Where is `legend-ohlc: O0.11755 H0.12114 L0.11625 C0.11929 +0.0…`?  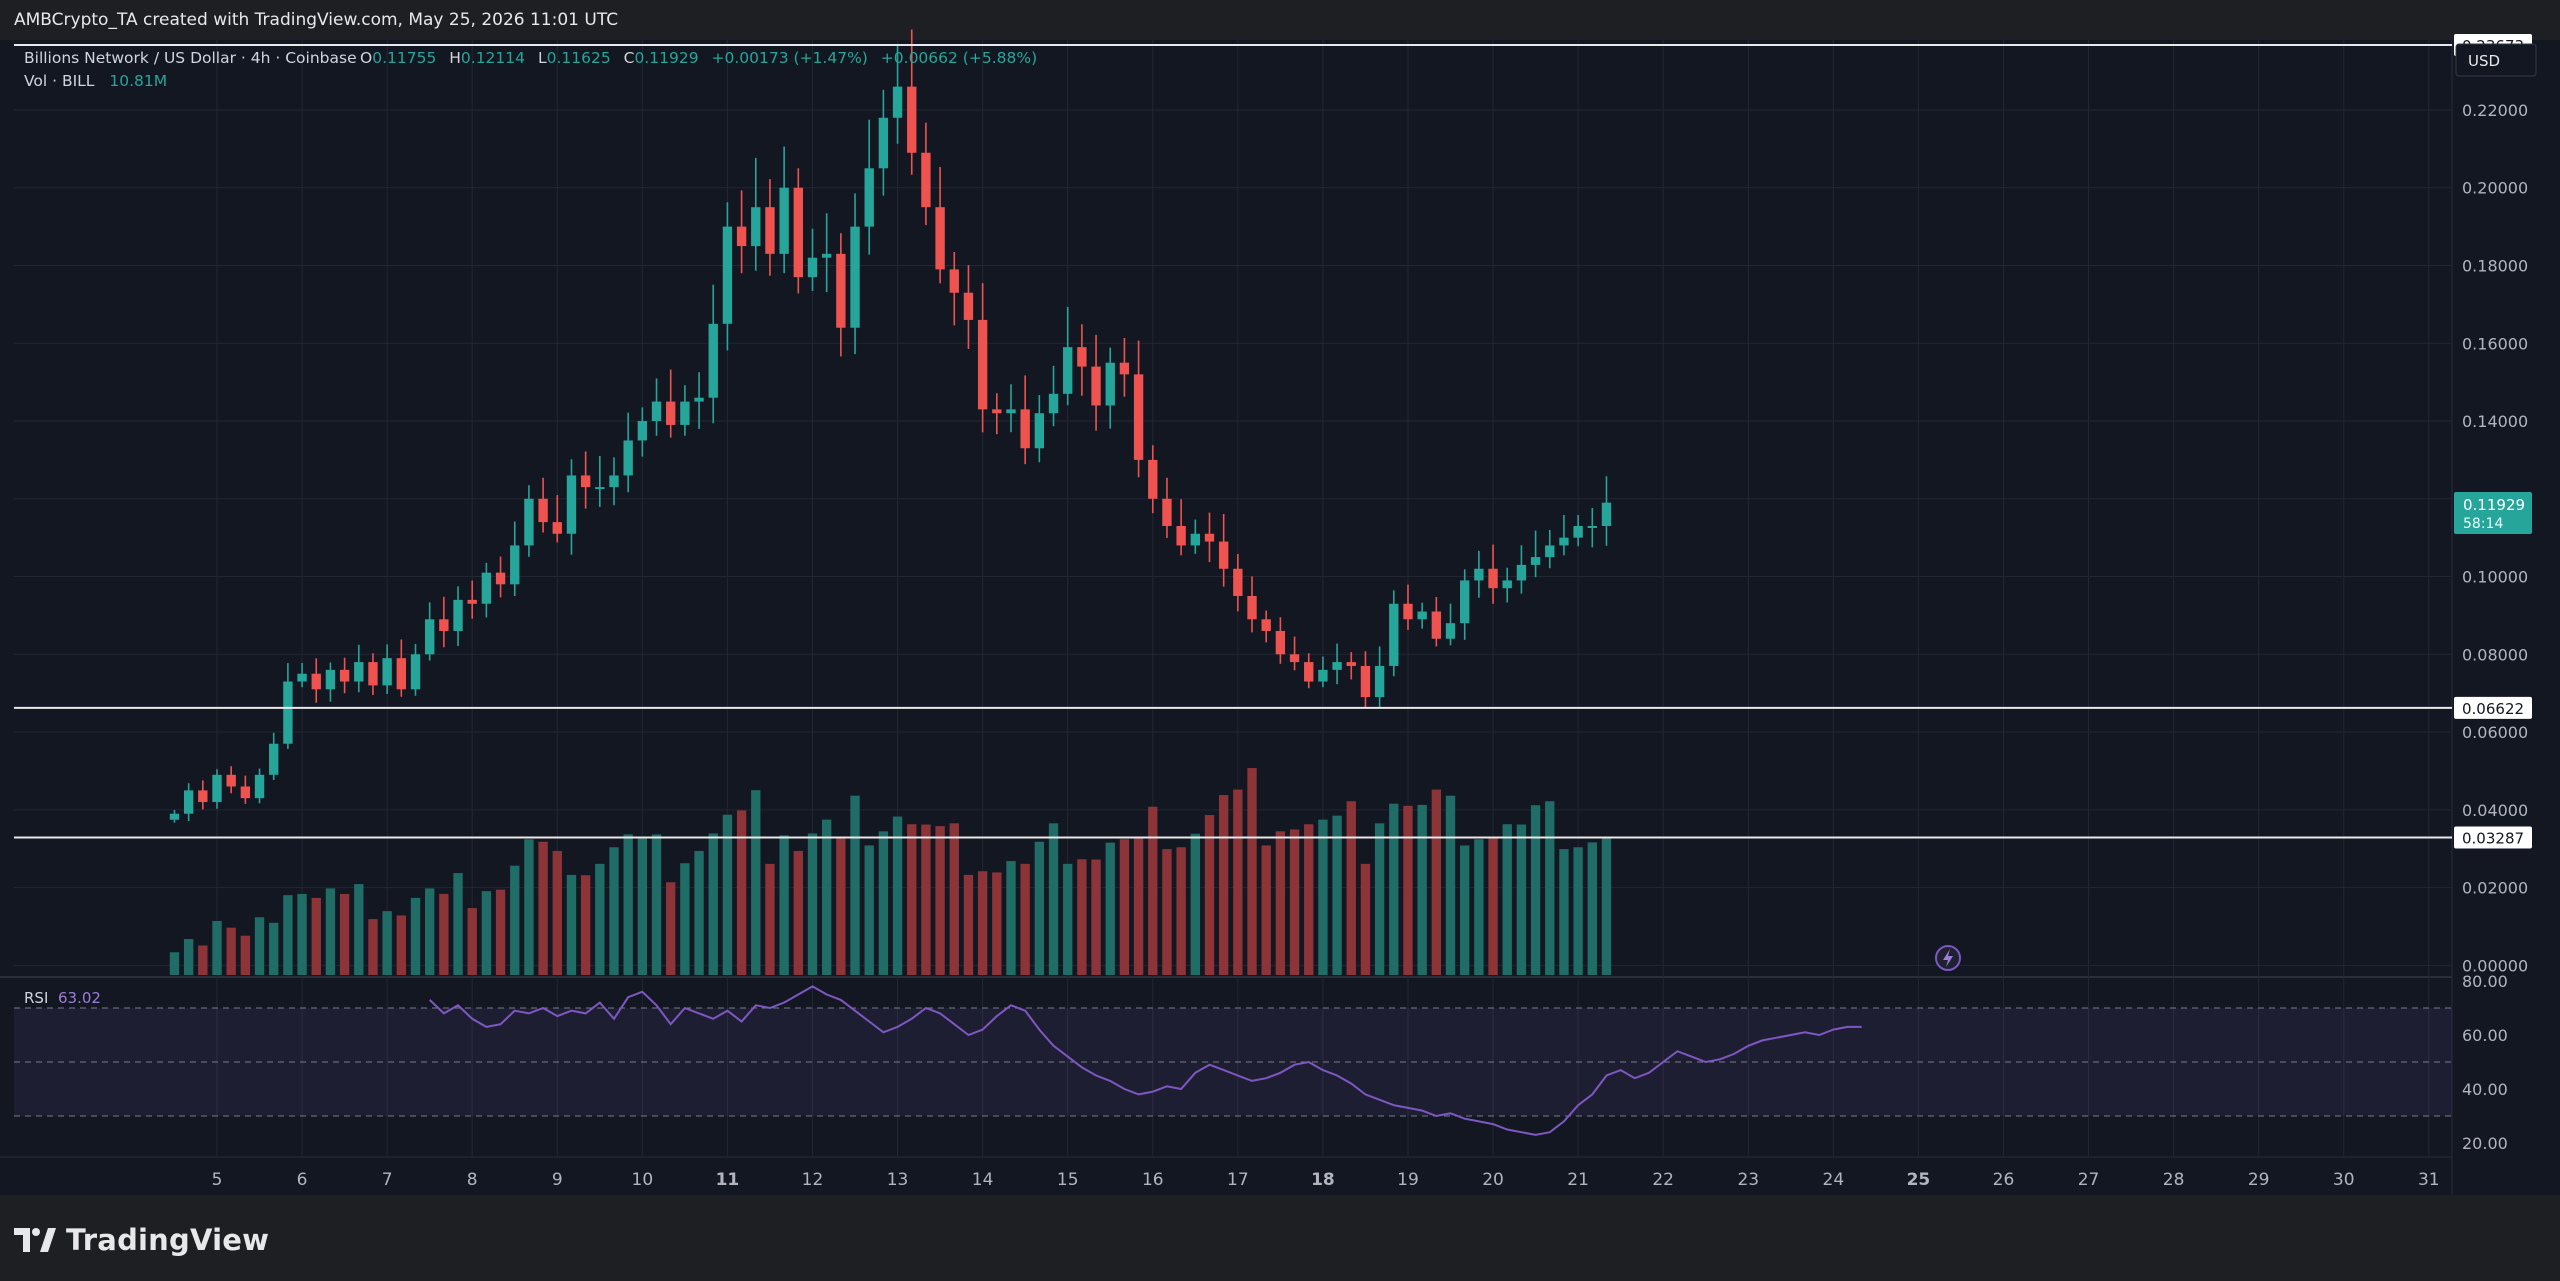
legend-ohlc: O0.11755 H0.12114 L0.11625 C0.11929 +0.0… is located at coordinates (698, 58).